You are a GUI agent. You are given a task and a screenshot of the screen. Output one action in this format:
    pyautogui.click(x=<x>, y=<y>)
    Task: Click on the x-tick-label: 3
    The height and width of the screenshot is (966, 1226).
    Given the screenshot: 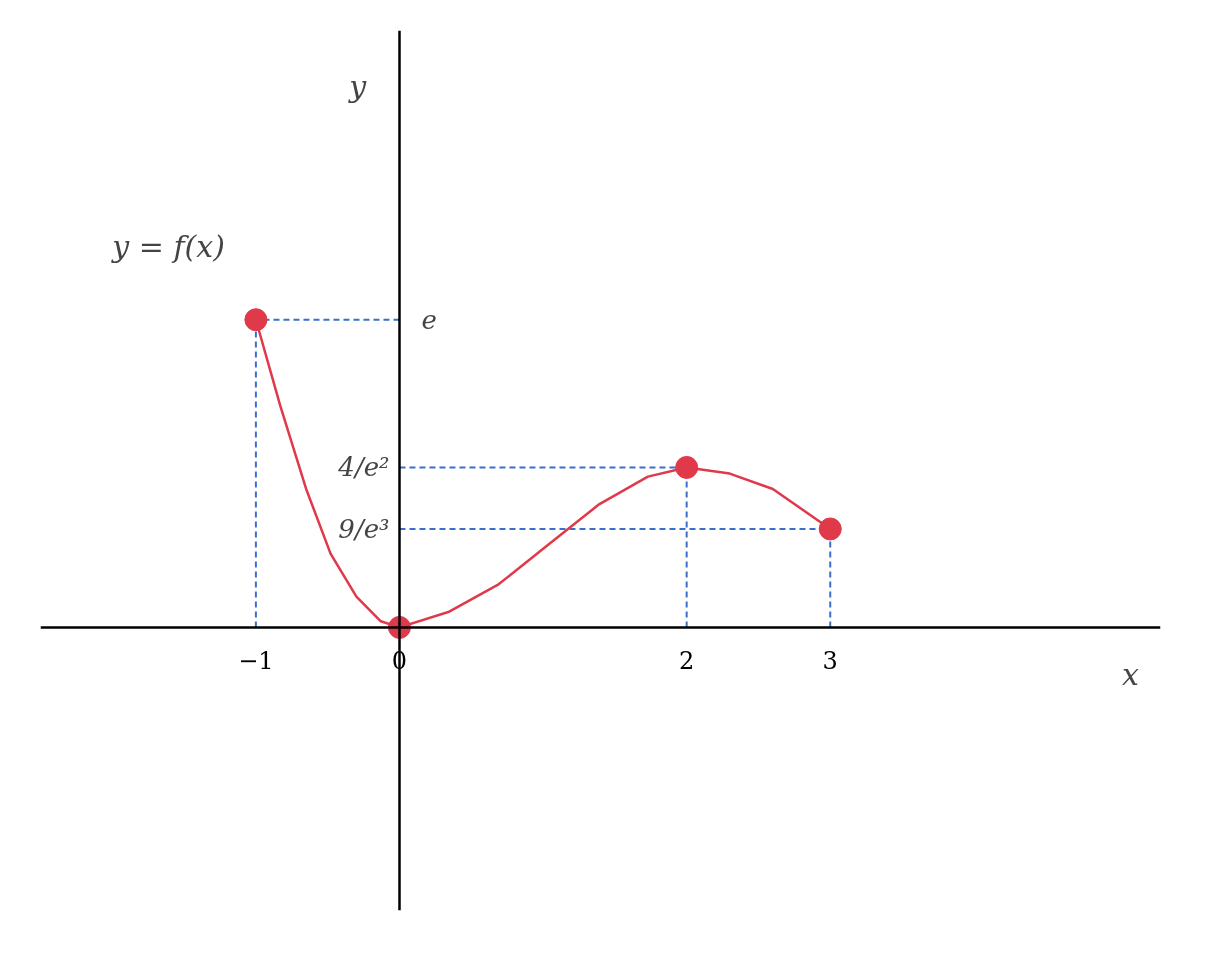 What is the action you would take?
    pyautogui.click(x=830, y=661)
    